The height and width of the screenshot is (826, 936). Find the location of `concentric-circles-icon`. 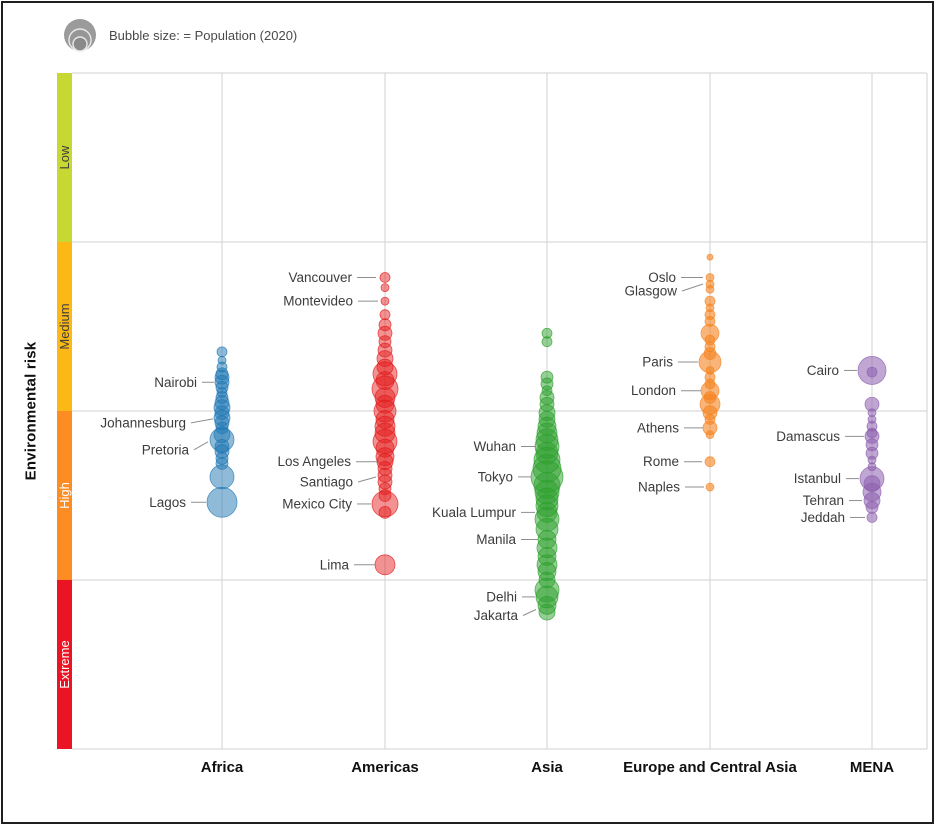

concentric-circles-icon is located at coordinates (80, 35).